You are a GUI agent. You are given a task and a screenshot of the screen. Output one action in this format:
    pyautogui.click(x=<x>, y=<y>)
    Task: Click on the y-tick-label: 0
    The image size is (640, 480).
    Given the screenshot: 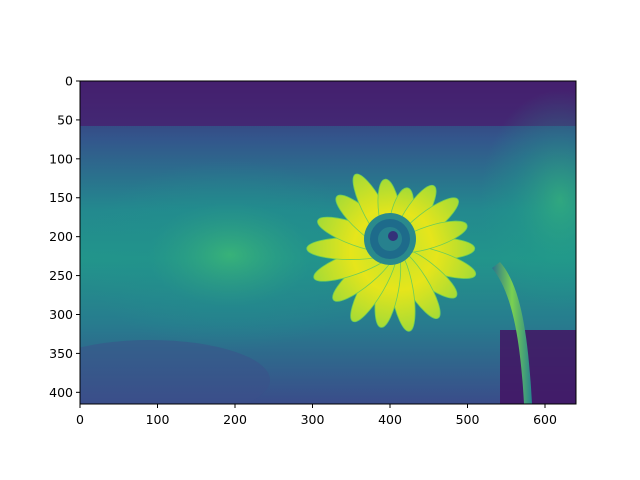 What is the action you would take?
    pyautogui.click(x=69, y=81)
    